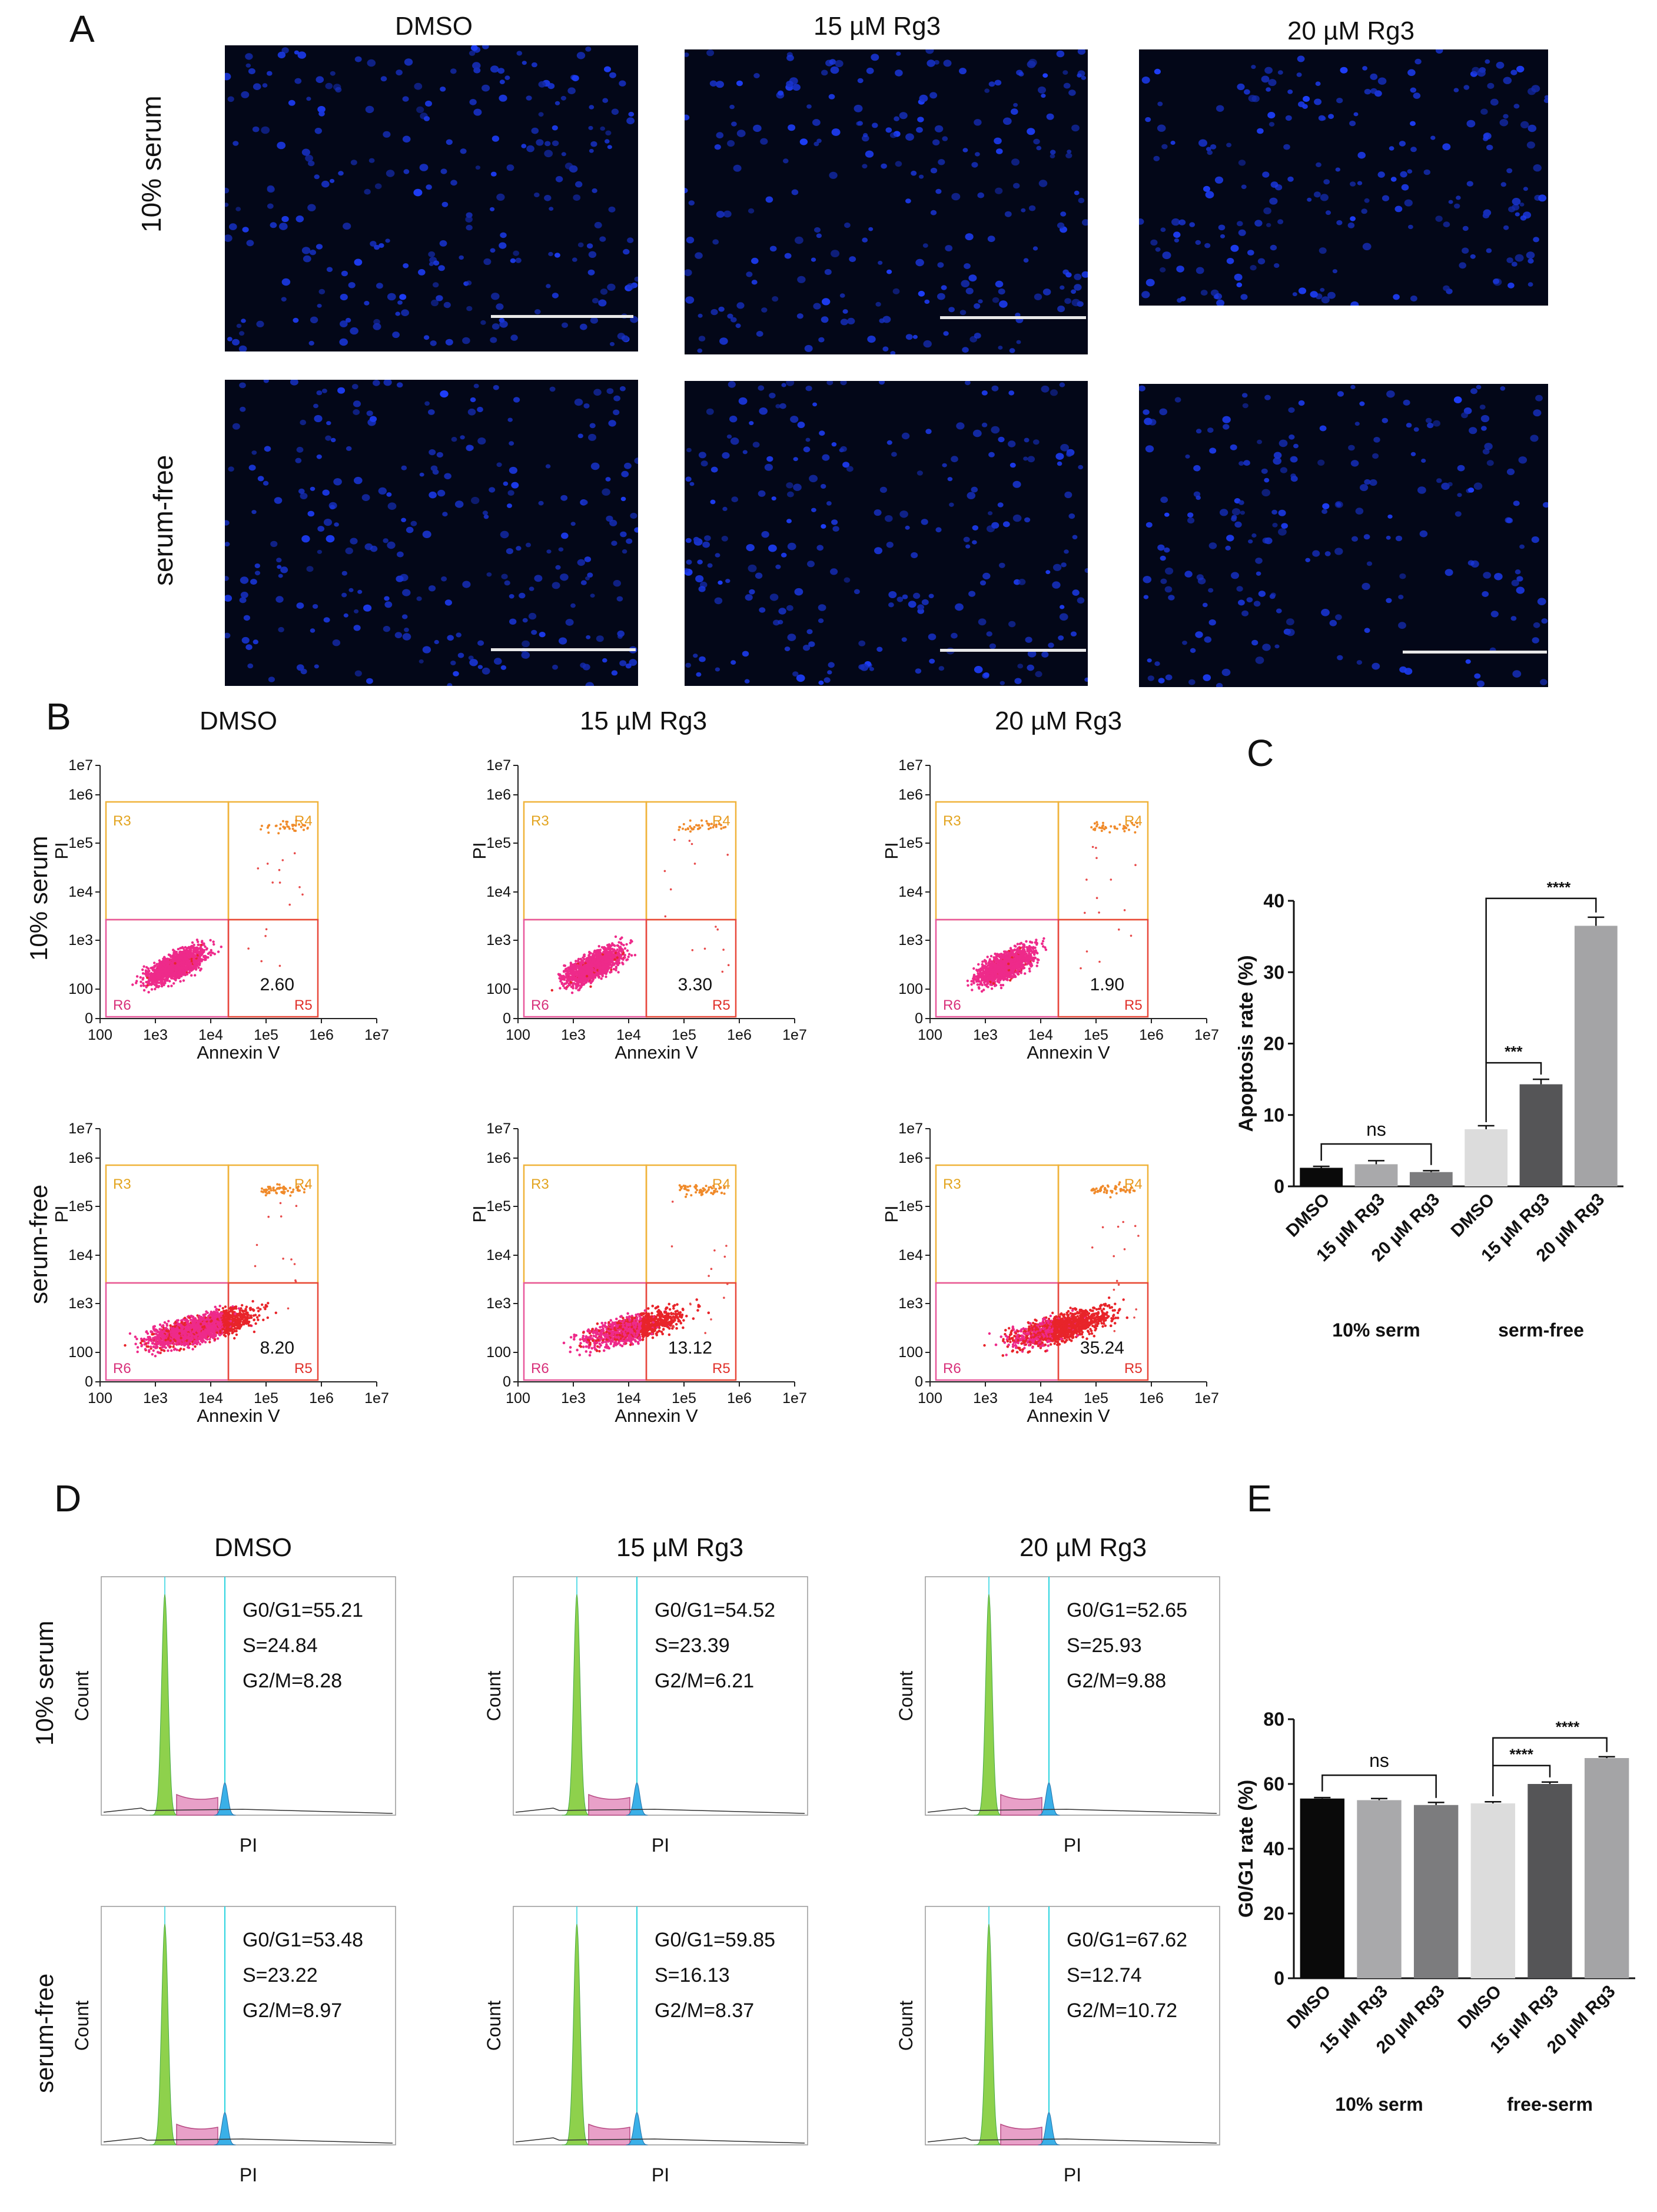  What do you see at coordinates (910, 892) in the screenshot?
I see `y-tick-label: 1e4` at bounding box center [910, 892].